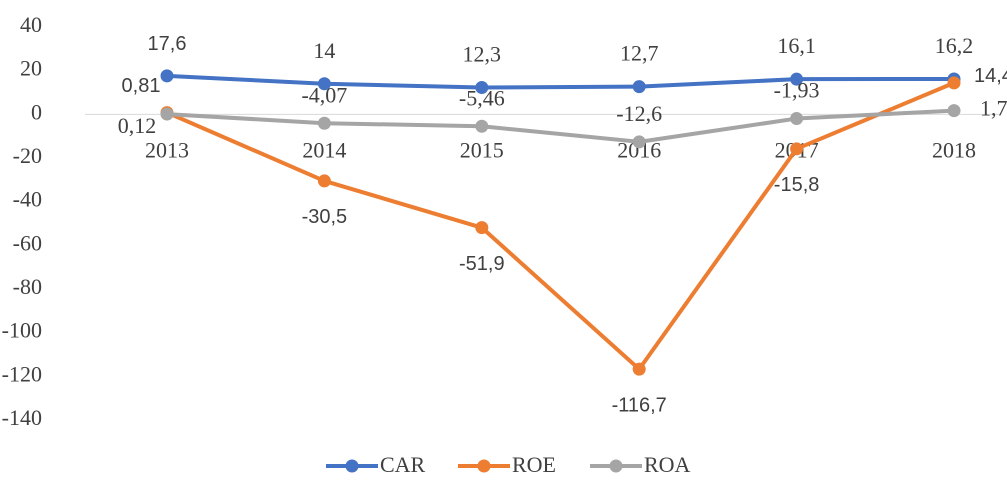 The width and height of the screenshot is (1007, 480). What do you see at coordinates (482, 264) in the screenshot?
I see `value-label: -51,9` at bounding box center [482, 264].